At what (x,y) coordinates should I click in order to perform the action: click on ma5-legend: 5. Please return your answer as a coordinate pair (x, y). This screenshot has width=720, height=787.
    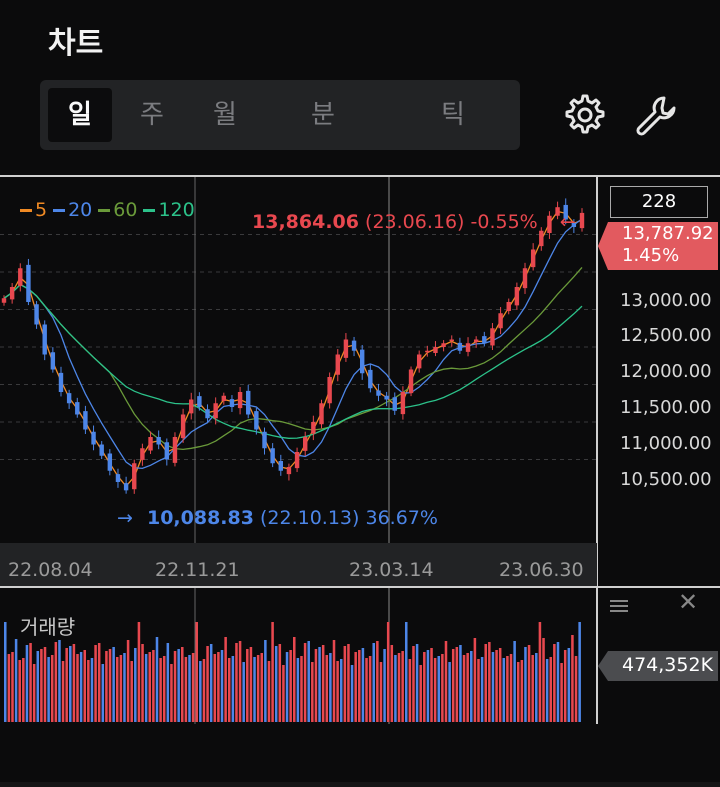
    Looking at the image, I should click on (33, 210).